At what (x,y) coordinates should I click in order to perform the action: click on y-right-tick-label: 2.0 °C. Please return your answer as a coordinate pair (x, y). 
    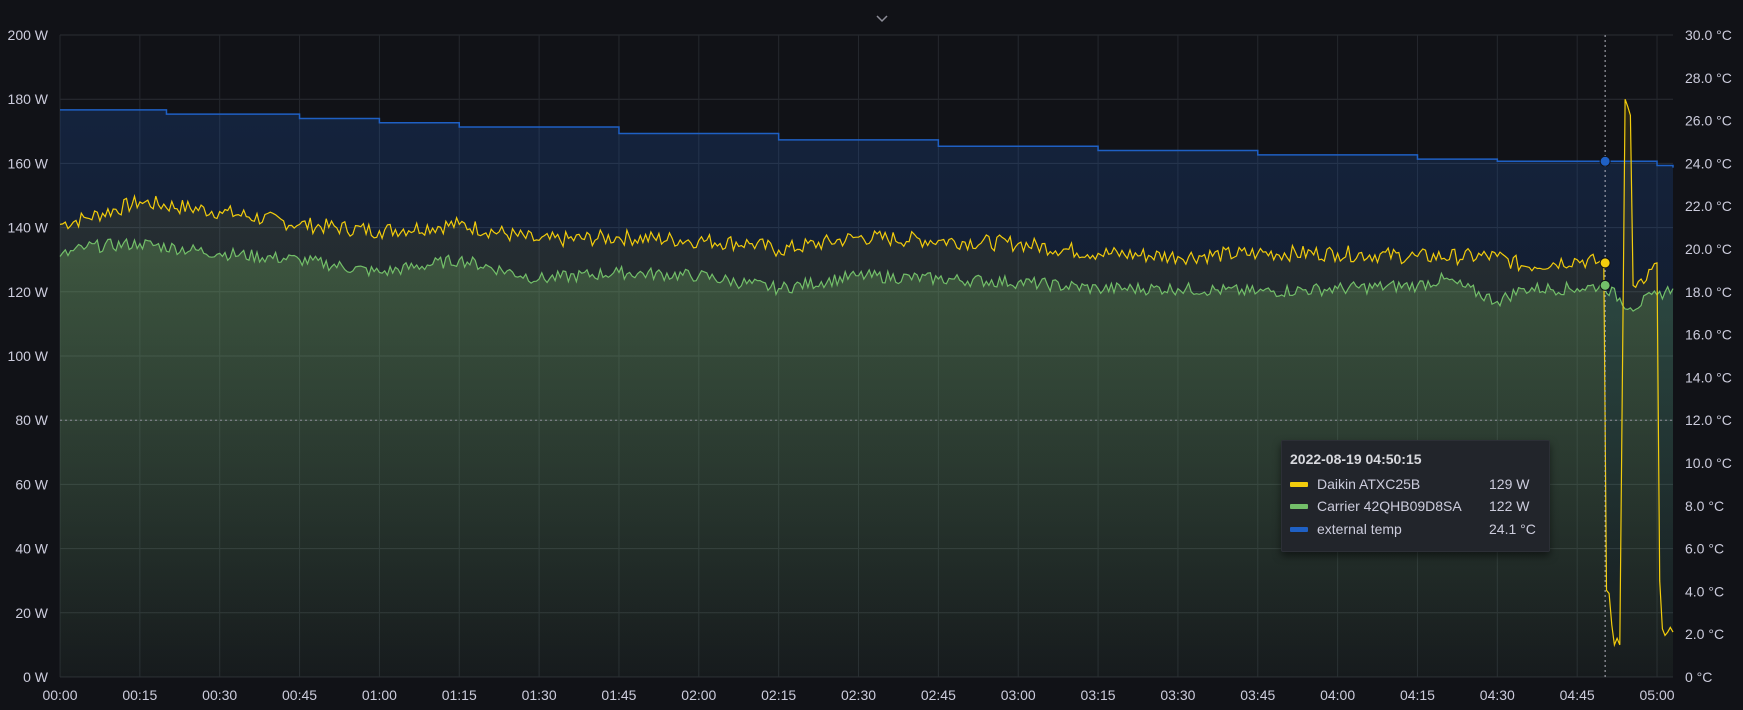
    Looking at the image, I should click on (1704, 634).